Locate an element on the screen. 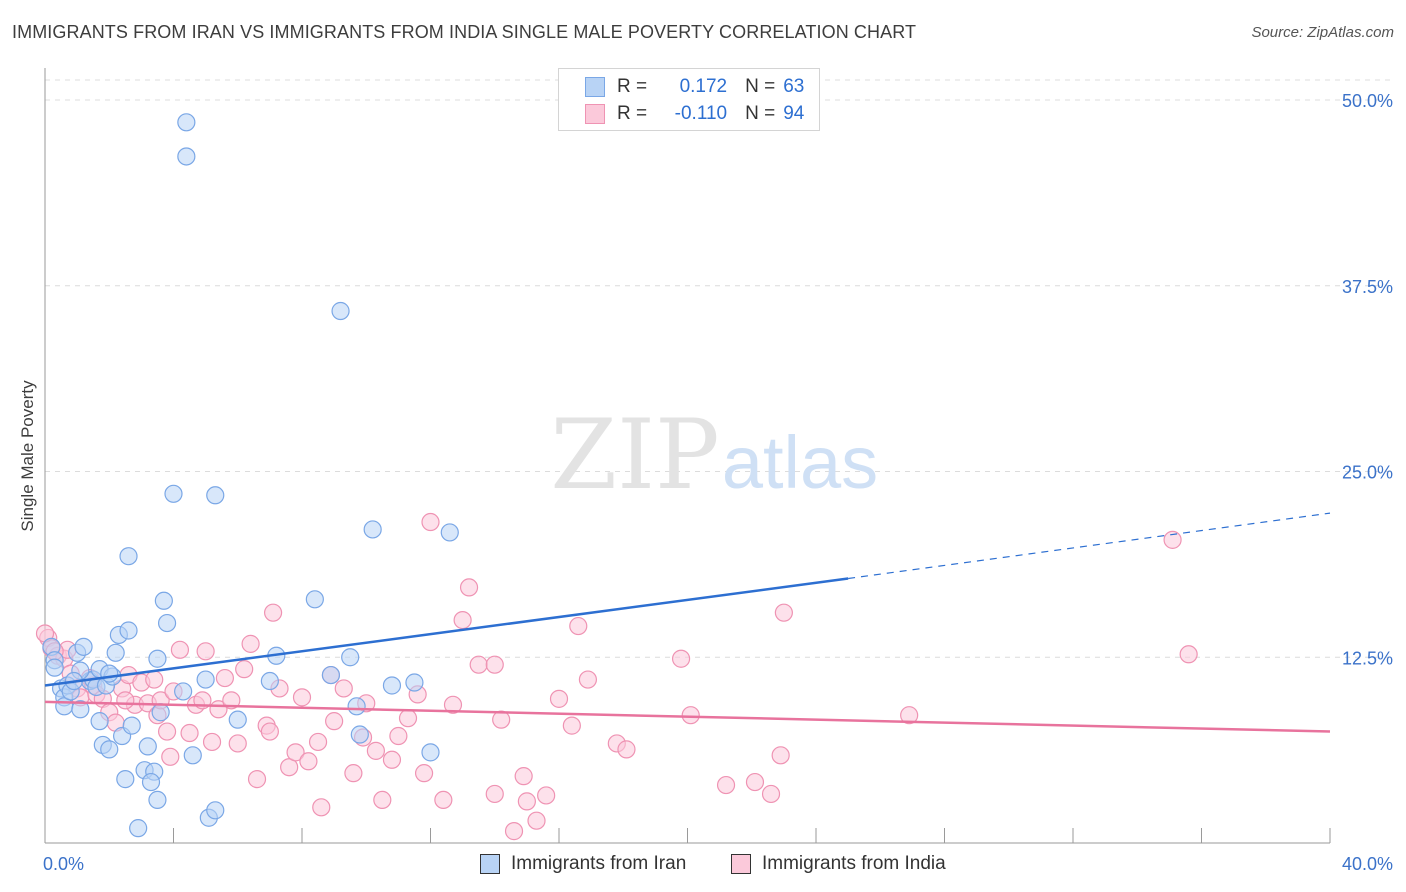  y-tick-label: 50.0% is located at coordinates (1367, 101).